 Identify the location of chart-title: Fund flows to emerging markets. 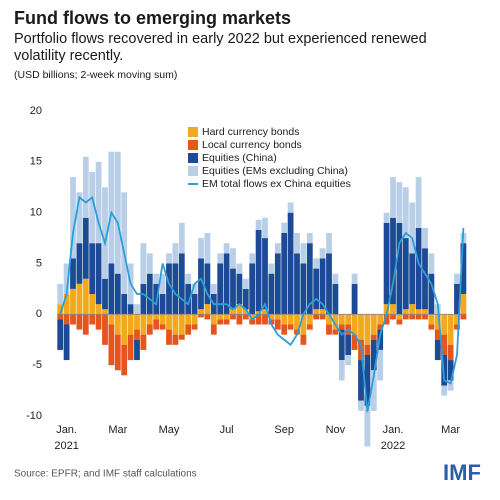
(153, 18).